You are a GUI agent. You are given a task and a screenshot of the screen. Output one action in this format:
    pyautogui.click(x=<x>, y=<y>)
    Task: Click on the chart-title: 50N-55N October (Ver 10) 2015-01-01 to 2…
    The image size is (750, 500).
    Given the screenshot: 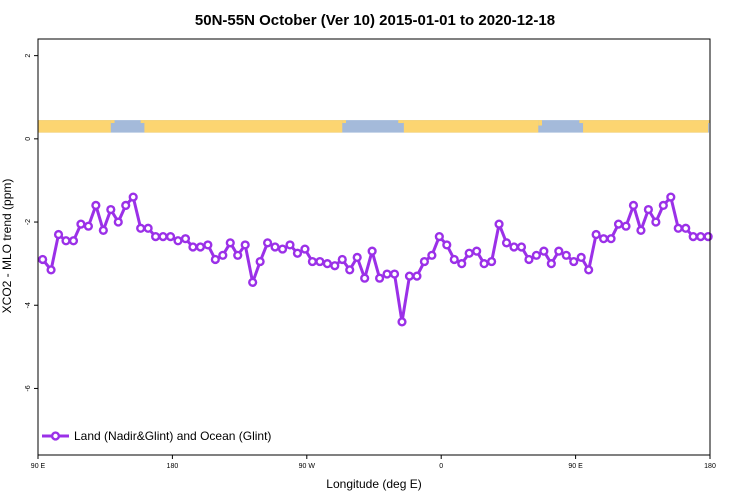 What is the action you would take?
    pyautogui.click(x=375, y=20)
    